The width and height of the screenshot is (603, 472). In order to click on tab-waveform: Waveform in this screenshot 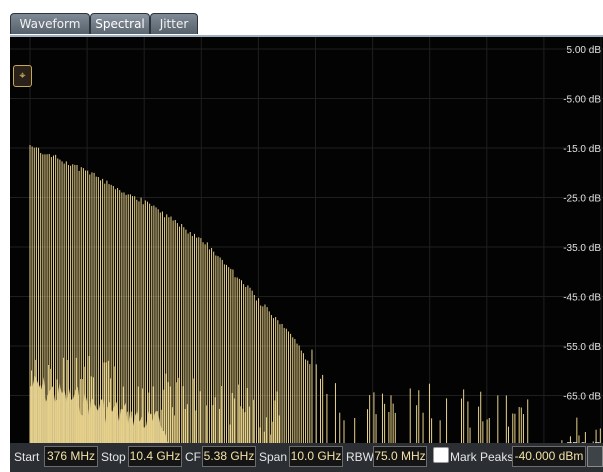, I will do `click(50, 23)`.